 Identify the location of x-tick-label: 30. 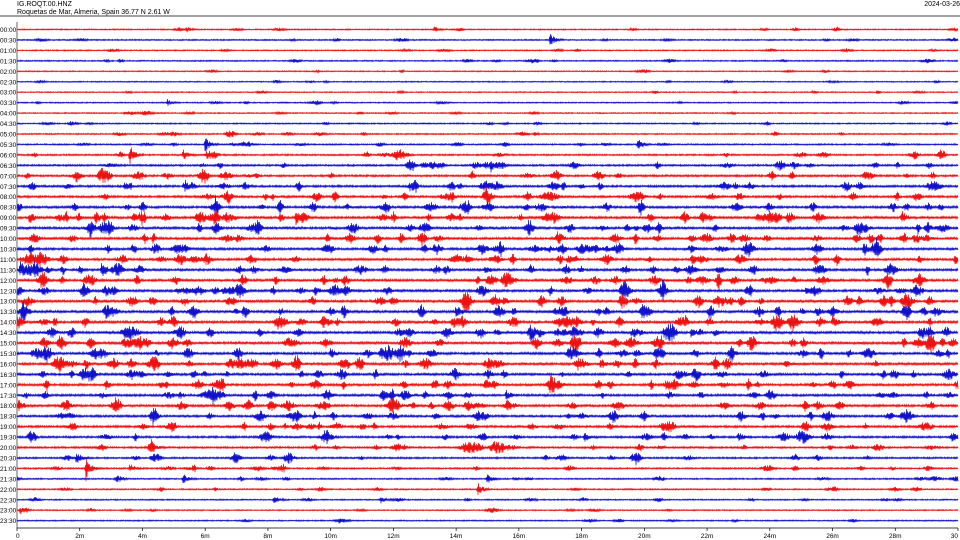
(955, 536).